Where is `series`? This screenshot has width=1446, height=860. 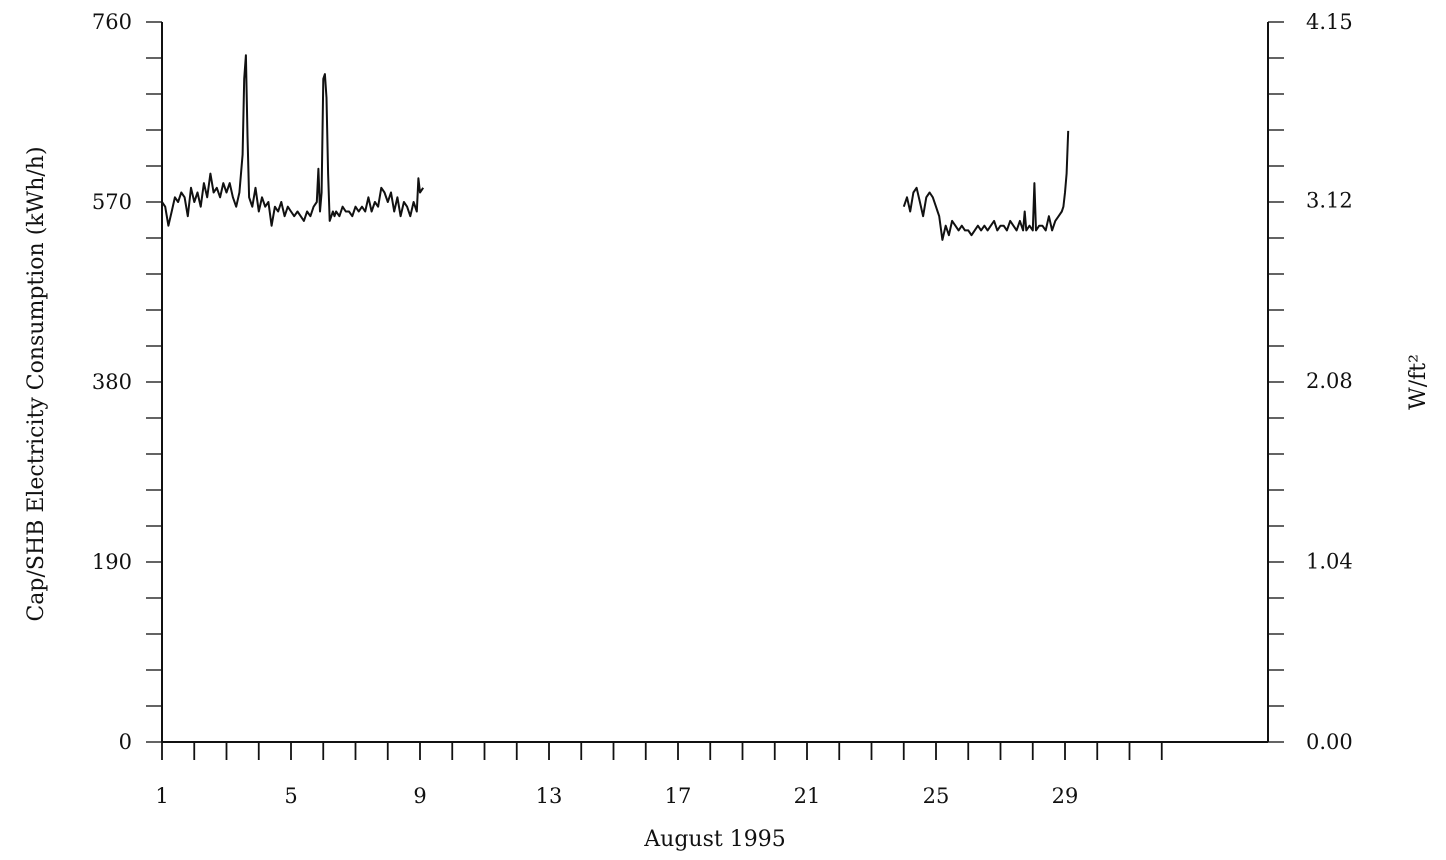
series is located at coordinates (615, 147).